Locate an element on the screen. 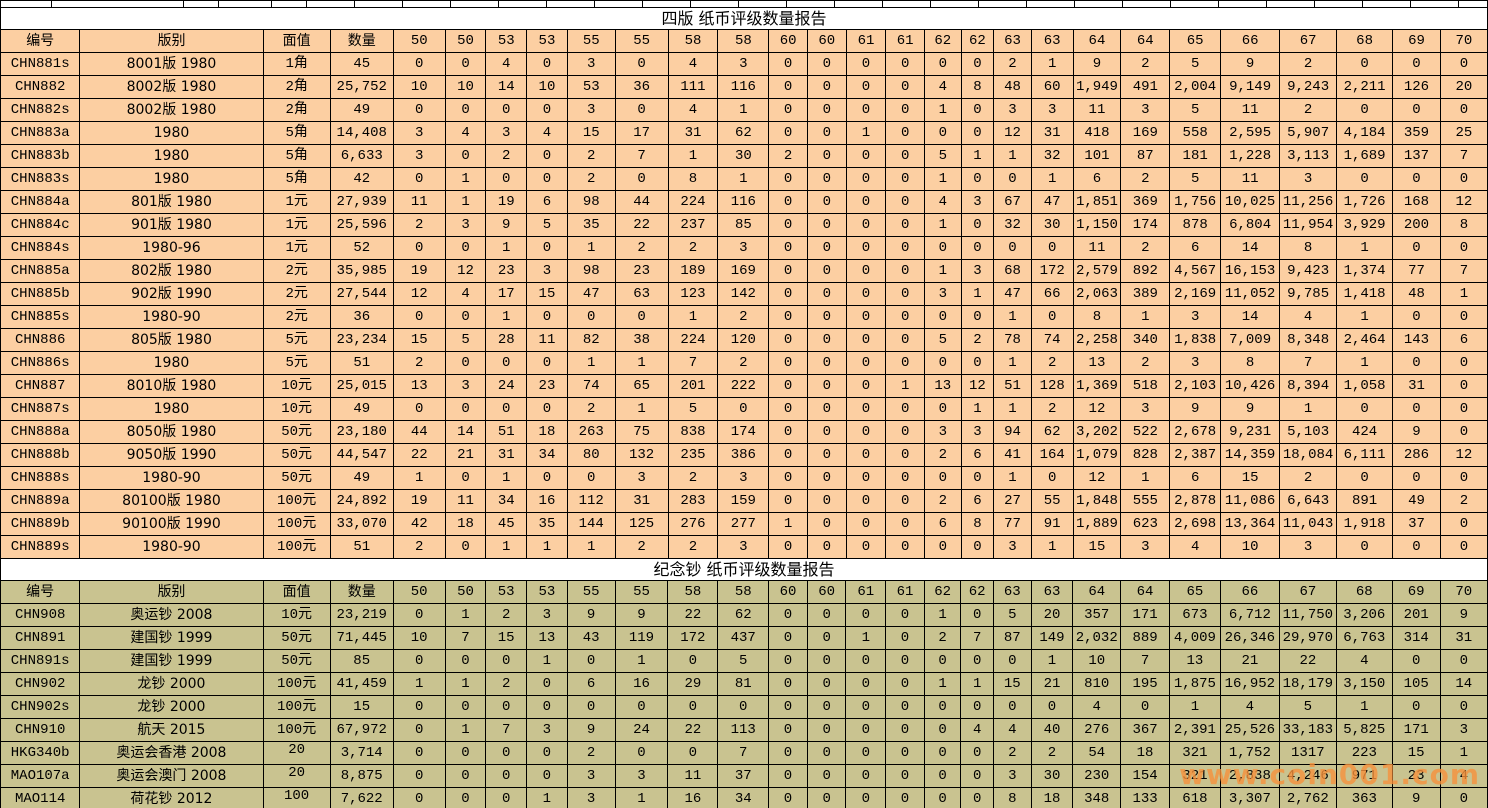 Image resolution: width=1488 pixels, height=808 pixels. cell-quantity: 49 is located at coordinates (361, 478).